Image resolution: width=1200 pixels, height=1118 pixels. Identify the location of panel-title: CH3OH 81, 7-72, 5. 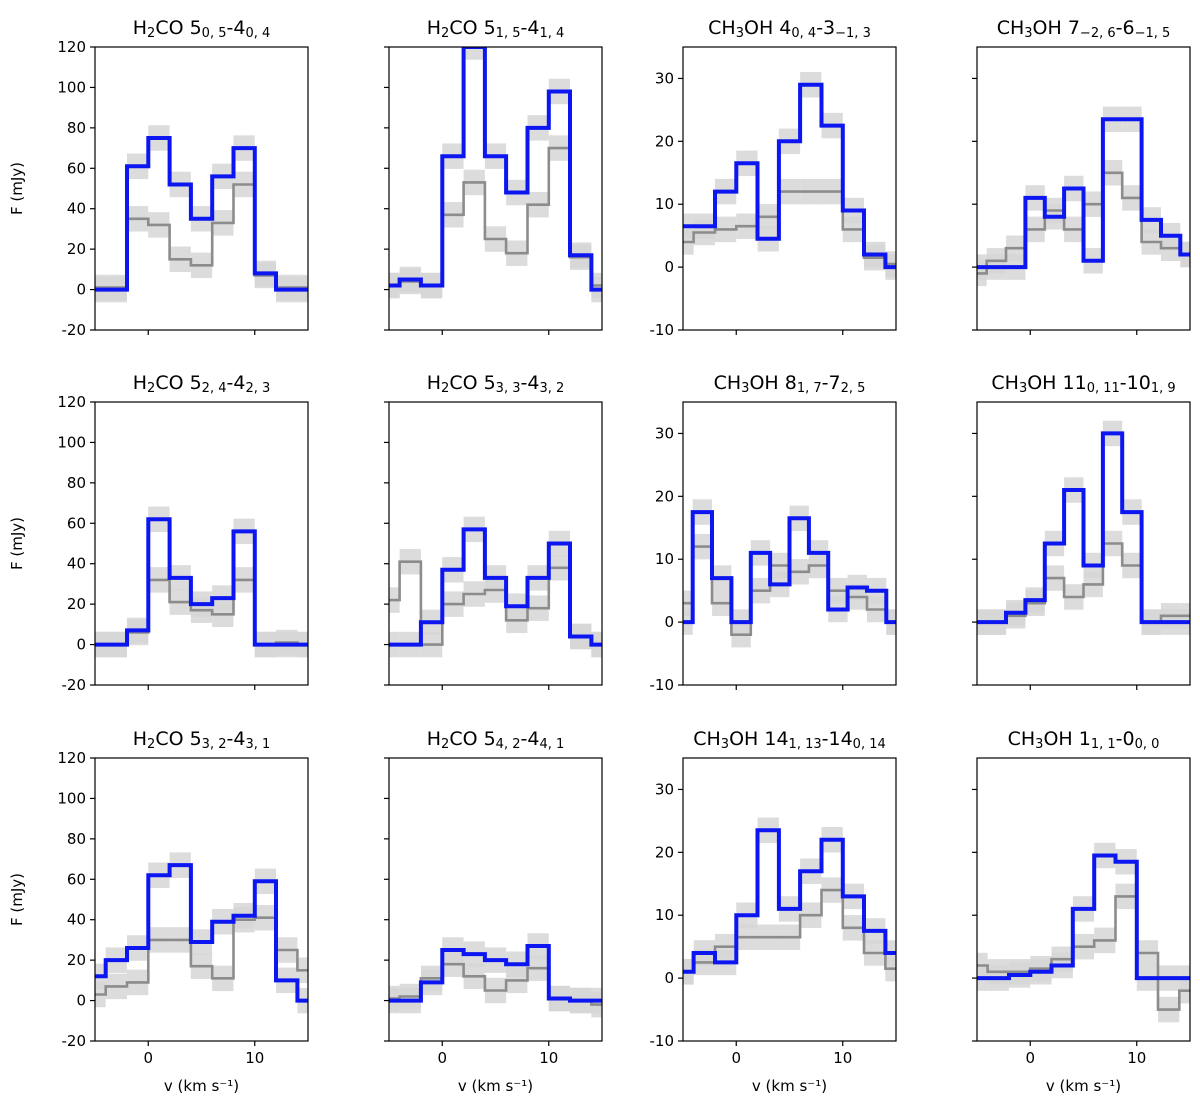
(790, 384).